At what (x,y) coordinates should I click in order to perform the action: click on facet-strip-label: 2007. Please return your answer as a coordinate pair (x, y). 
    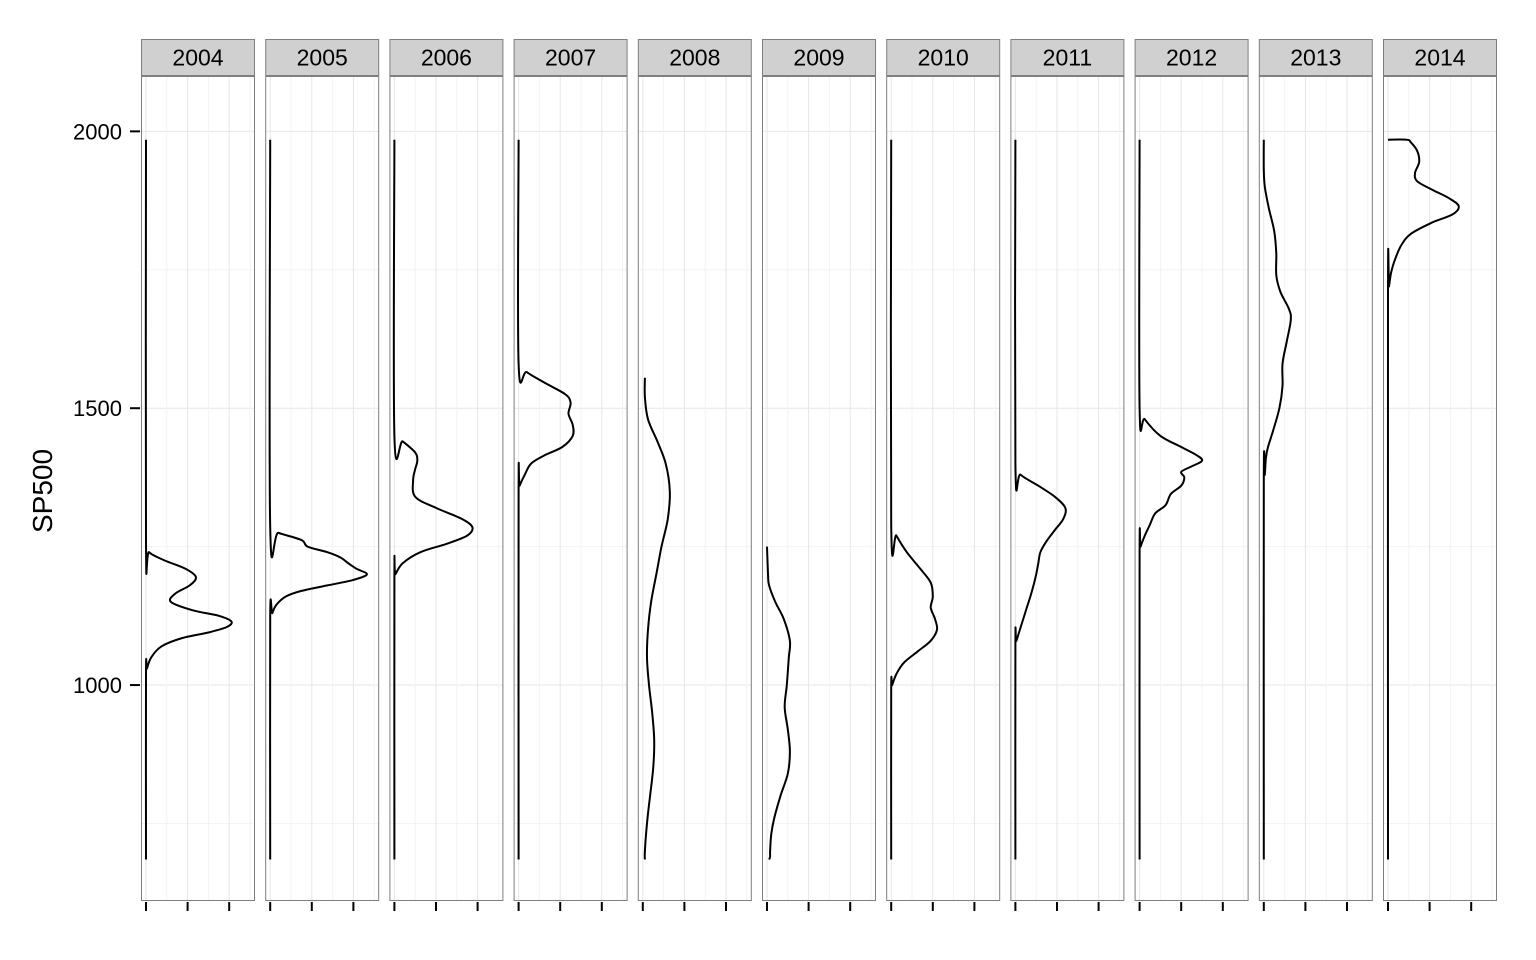
    Looking at the image, I should click on (570, 58).